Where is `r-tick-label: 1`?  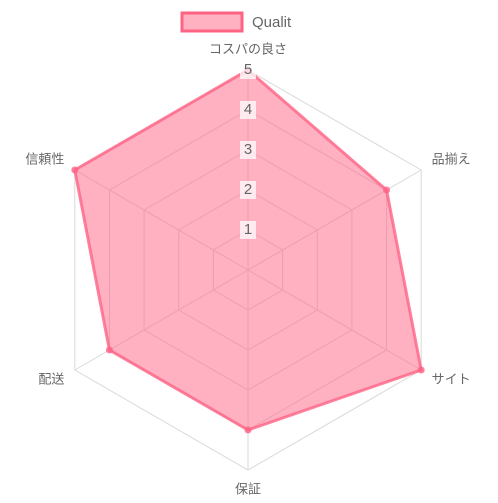
r-tick-label: 1 is located at coordinates (248, 229).